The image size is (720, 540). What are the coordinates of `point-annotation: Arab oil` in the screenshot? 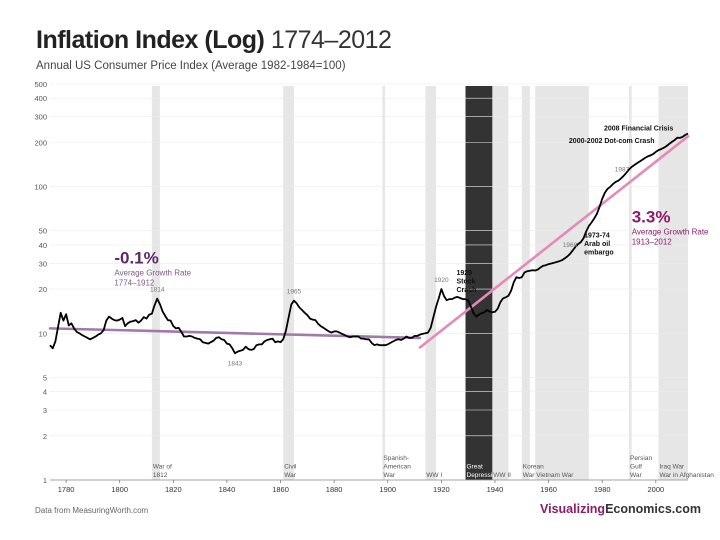 It's located at (597, 244).